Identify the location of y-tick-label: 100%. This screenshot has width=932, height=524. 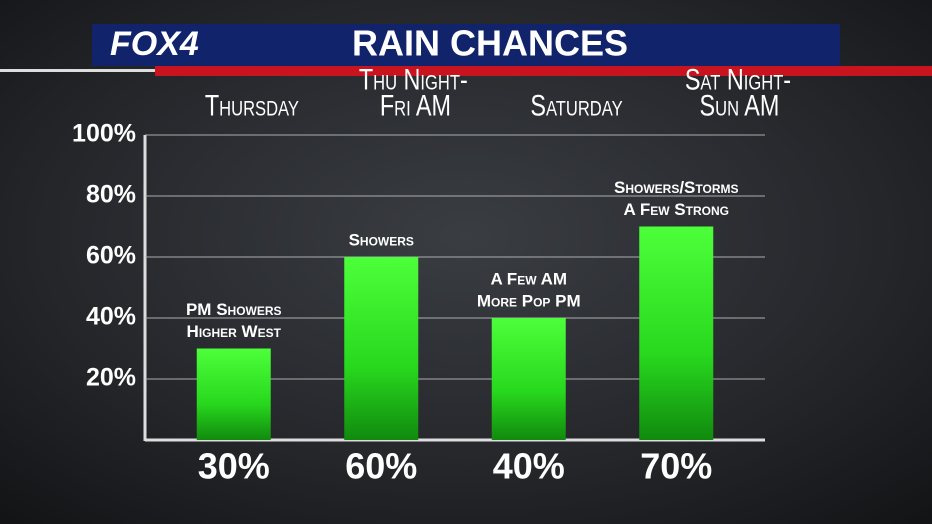
(104, 134).